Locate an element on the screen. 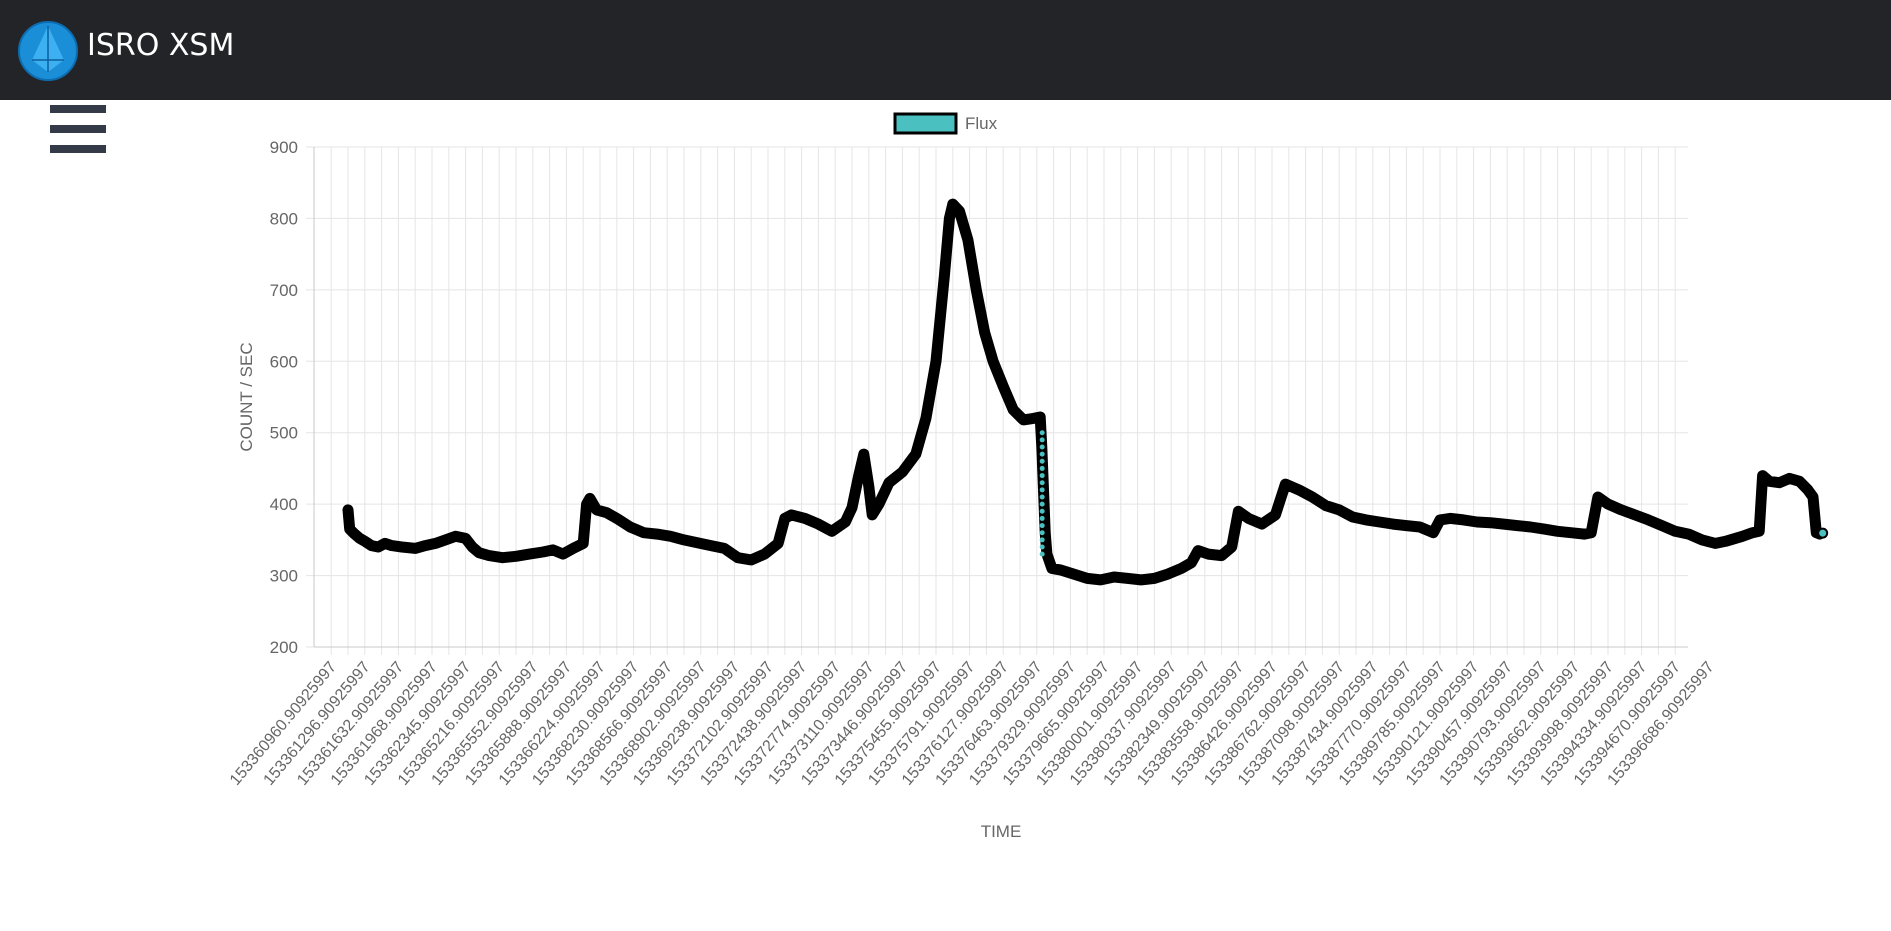 This screenshot has height=931, width=1891. y-tick-label: 600 is located at coordinates (284, 361).